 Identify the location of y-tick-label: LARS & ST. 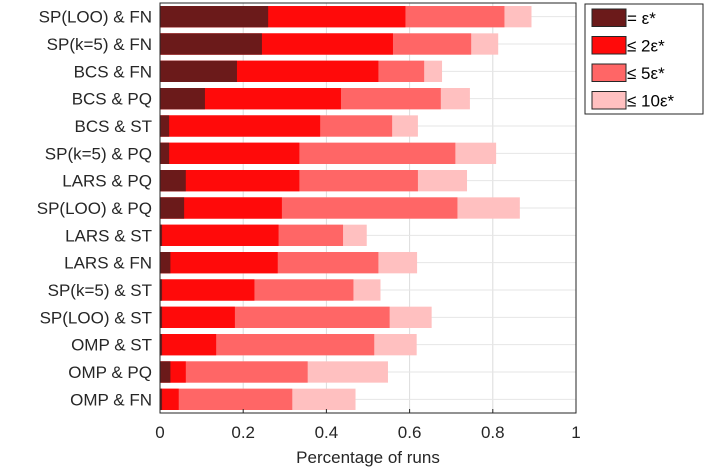
(108, 235).